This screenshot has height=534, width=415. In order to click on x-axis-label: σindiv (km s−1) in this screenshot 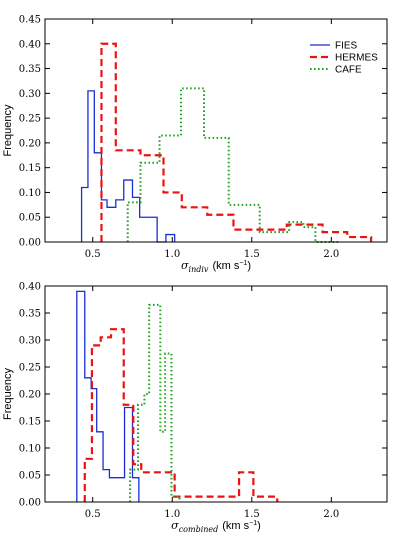, I will do `click(216, 266)`.